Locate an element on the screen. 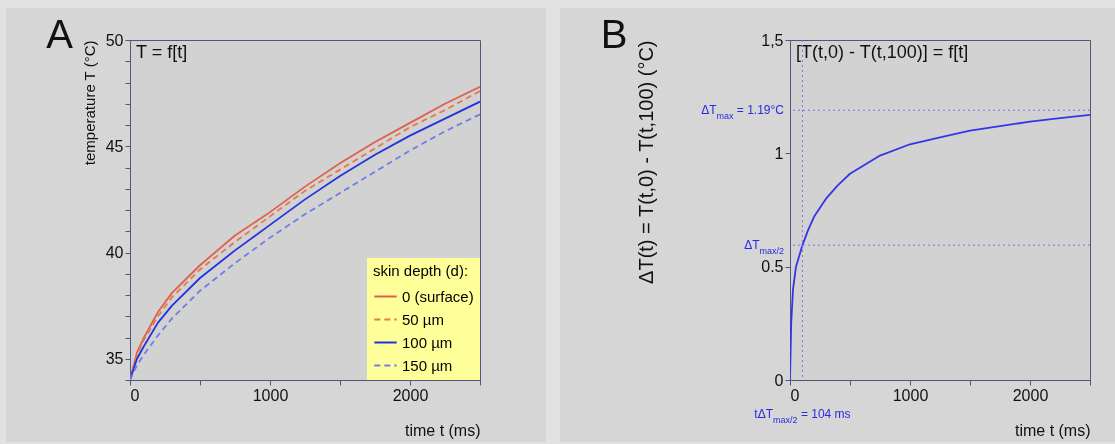 The height and width of the screenshot is (444, 1115). legend-title: skin depth (d): is located at coordinates (421, 270).